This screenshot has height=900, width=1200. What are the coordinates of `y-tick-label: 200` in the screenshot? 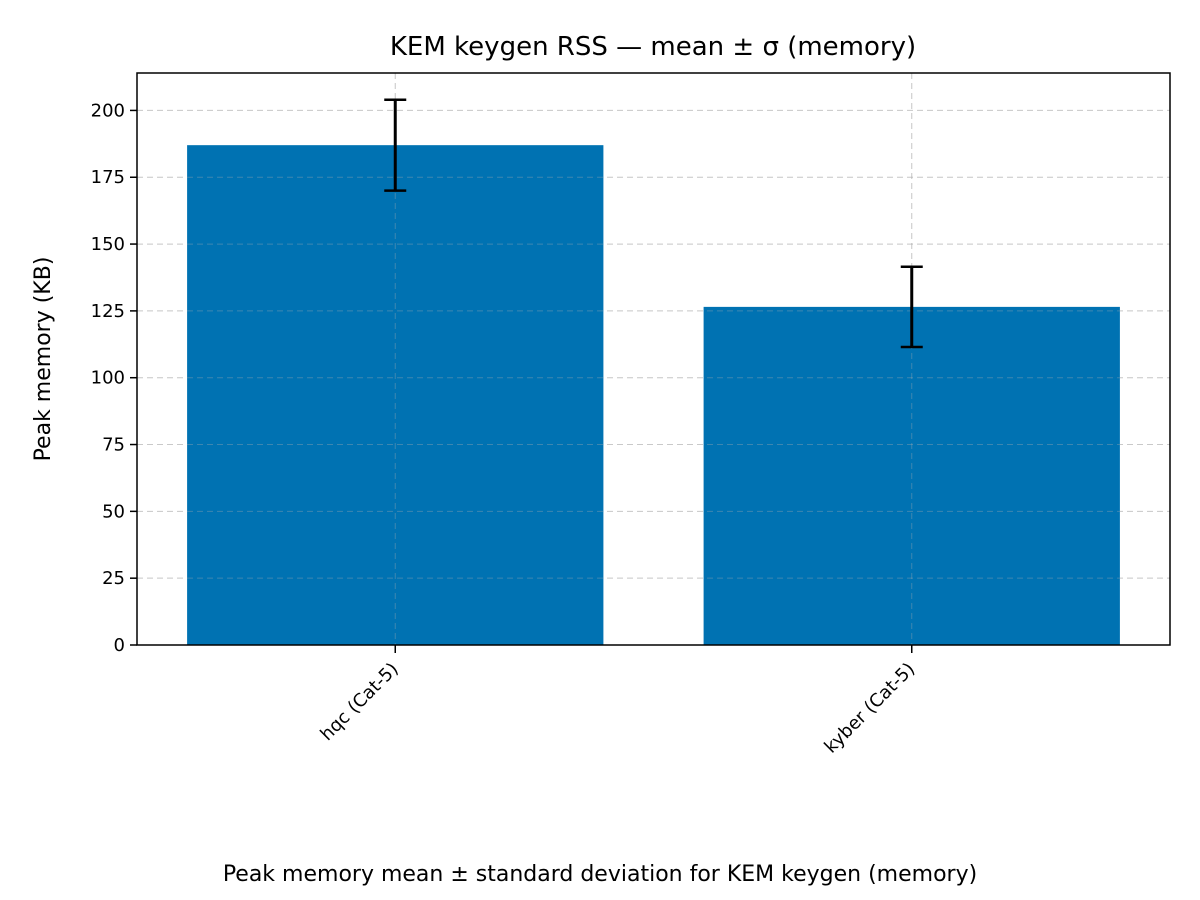 It's located at (108, 110).